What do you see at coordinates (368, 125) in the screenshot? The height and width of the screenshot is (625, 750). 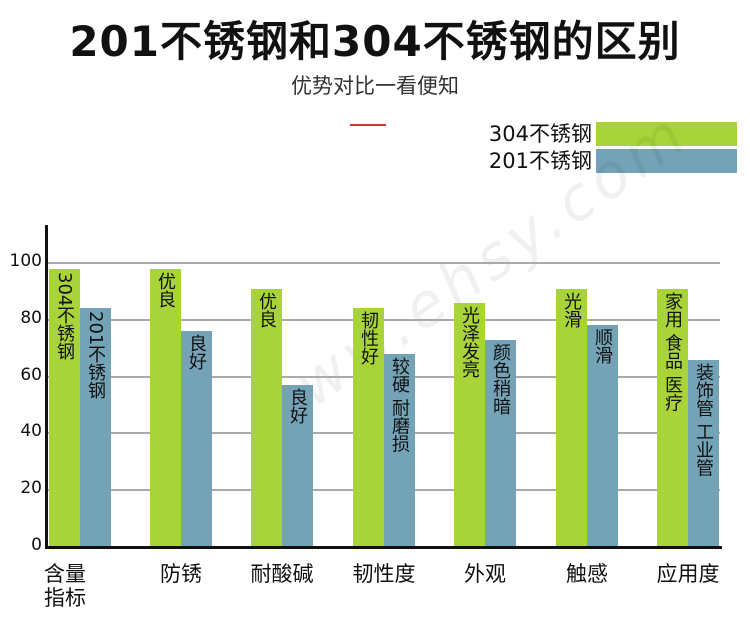 I see `decorative-divider` at bounding box center [368, 125].